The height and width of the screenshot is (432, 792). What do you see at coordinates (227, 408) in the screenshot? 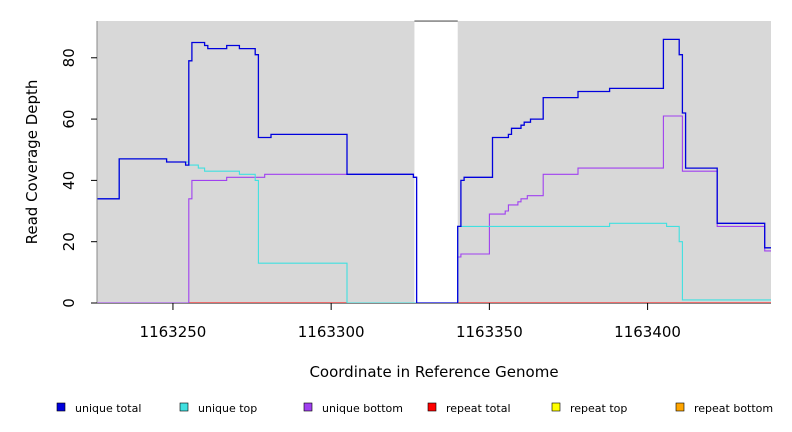
I see `legend-label: unique top` at bounding box center [227, 408].